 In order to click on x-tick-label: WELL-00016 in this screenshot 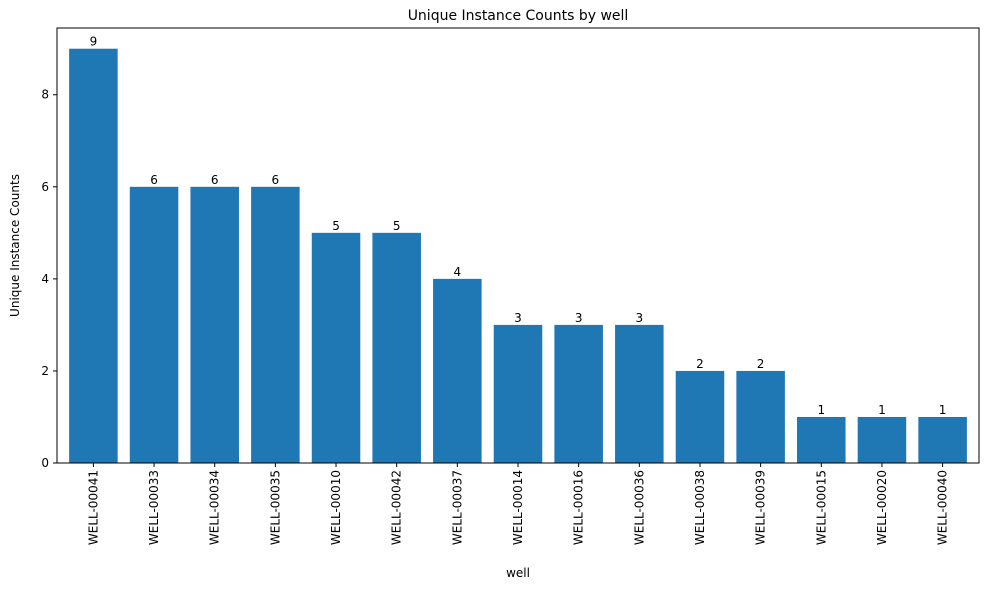, I will do `click(579, 507)`.